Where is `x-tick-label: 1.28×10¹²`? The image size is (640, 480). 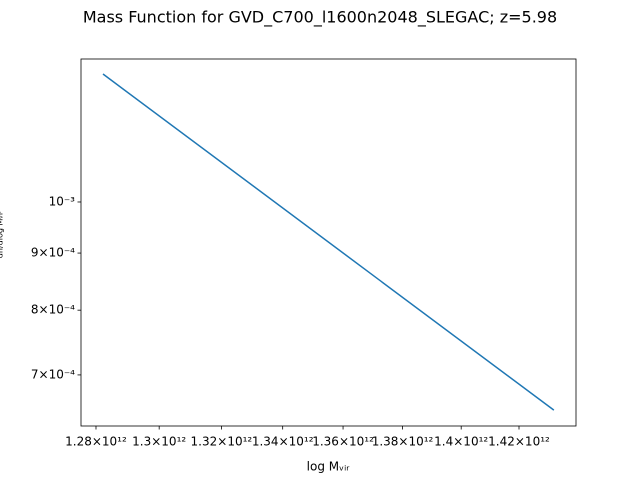
x-tick-label: 1.28×10¹² is located at coordinates (96, 442).